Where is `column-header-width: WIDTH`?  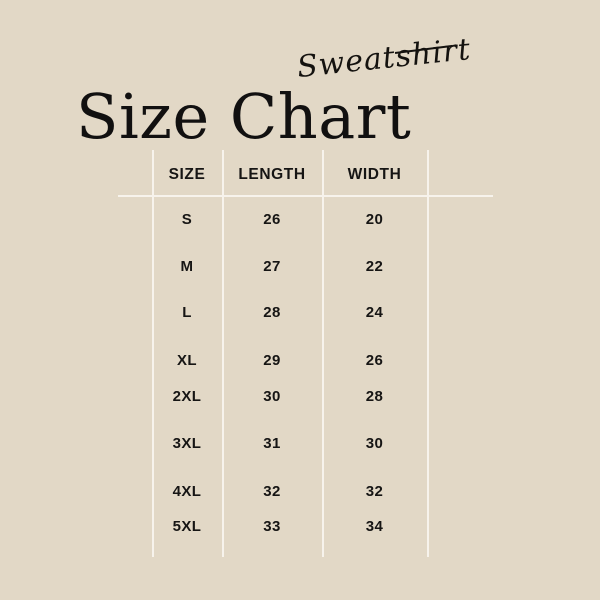 column-header-width: WIDTH is located at coordinates (374, 174).